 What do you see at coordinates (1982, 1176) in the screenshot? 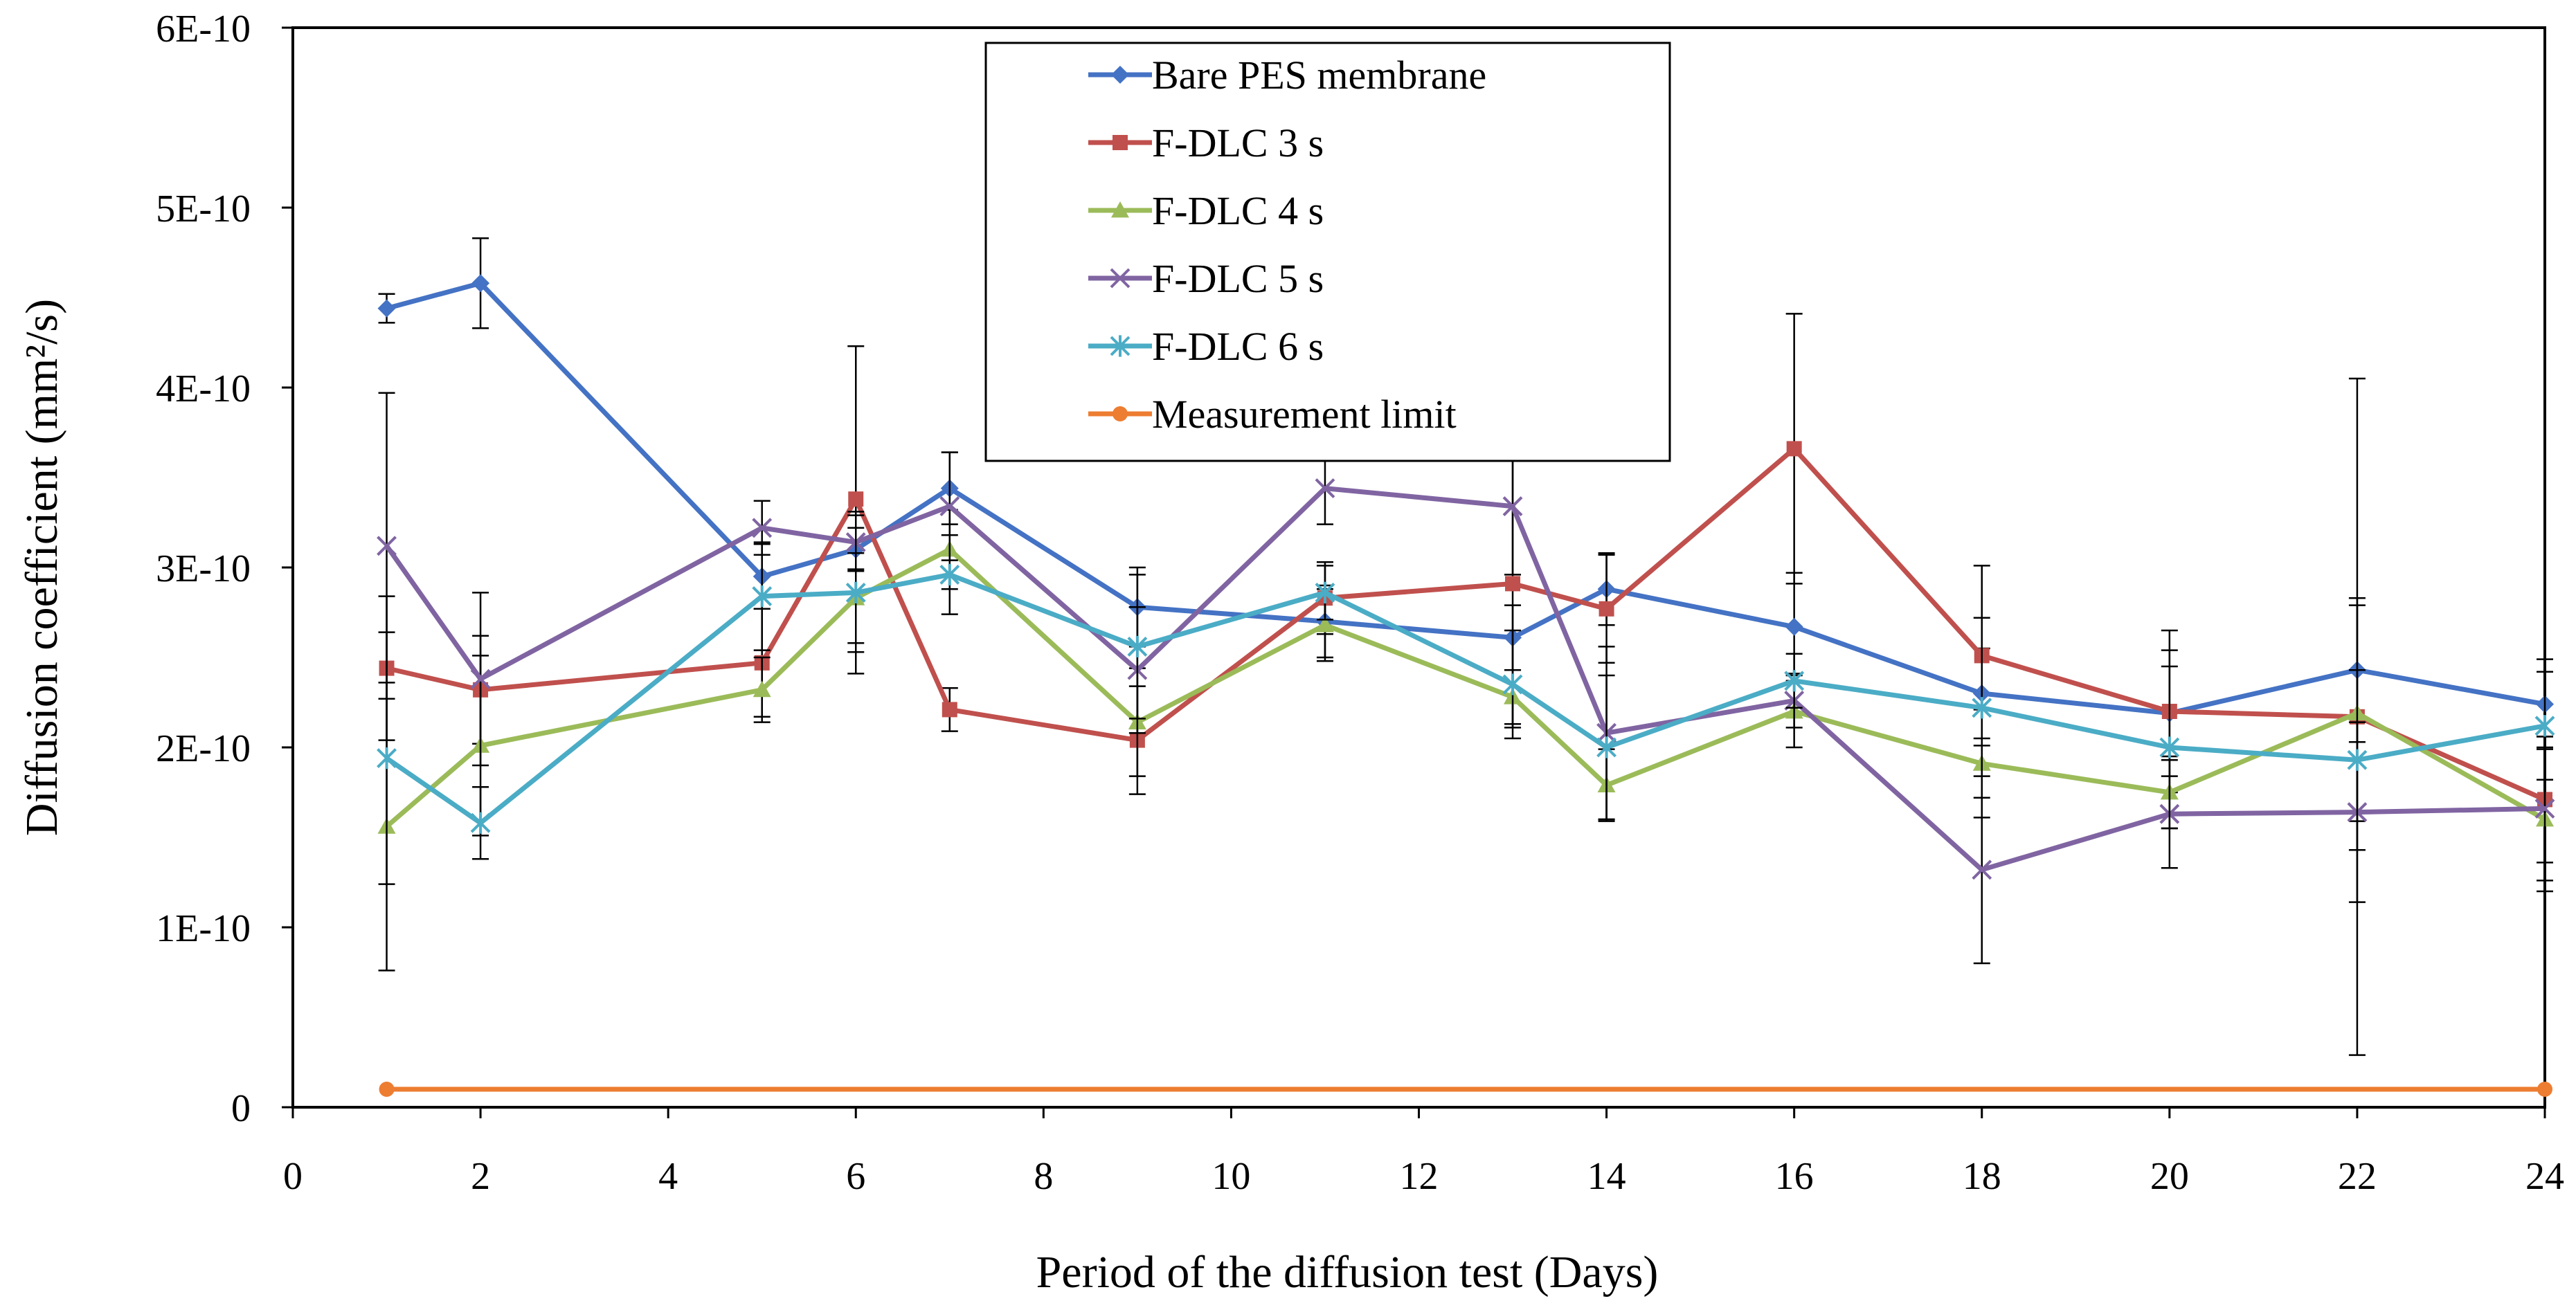
I see `x-tick-label: 18` at bounding box center [1982, 1176].